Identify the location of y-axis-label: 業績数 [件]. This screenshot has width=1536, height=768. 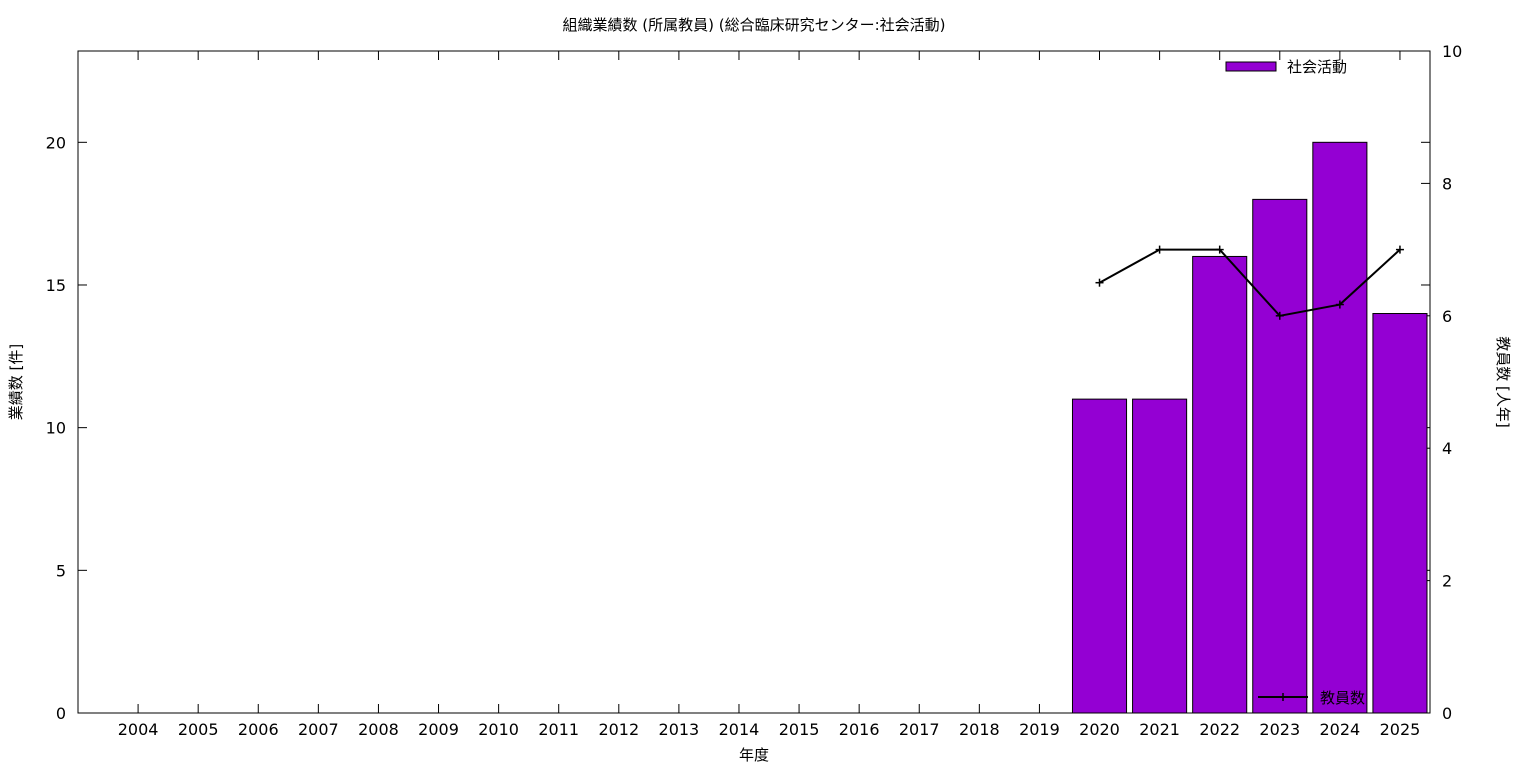
(16, 382).